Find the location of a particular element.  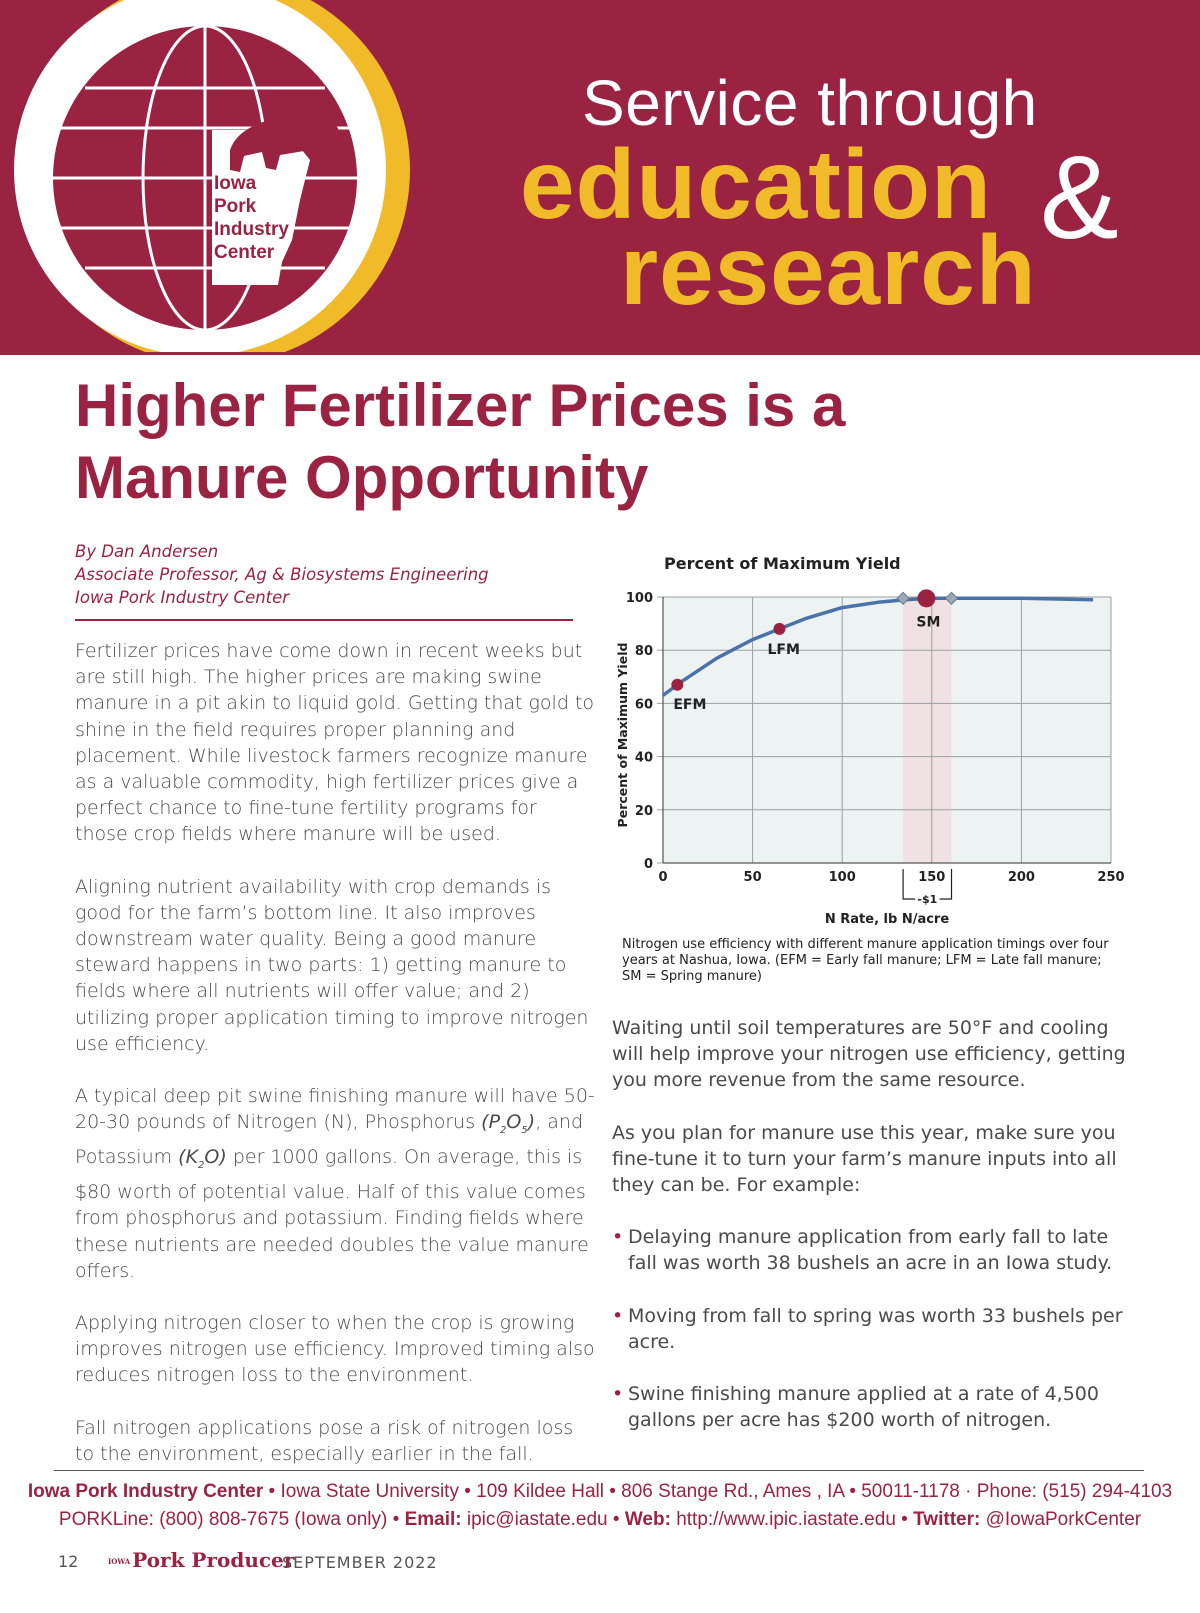

banner-line-1: Service through is located at coordinates (810, 103).